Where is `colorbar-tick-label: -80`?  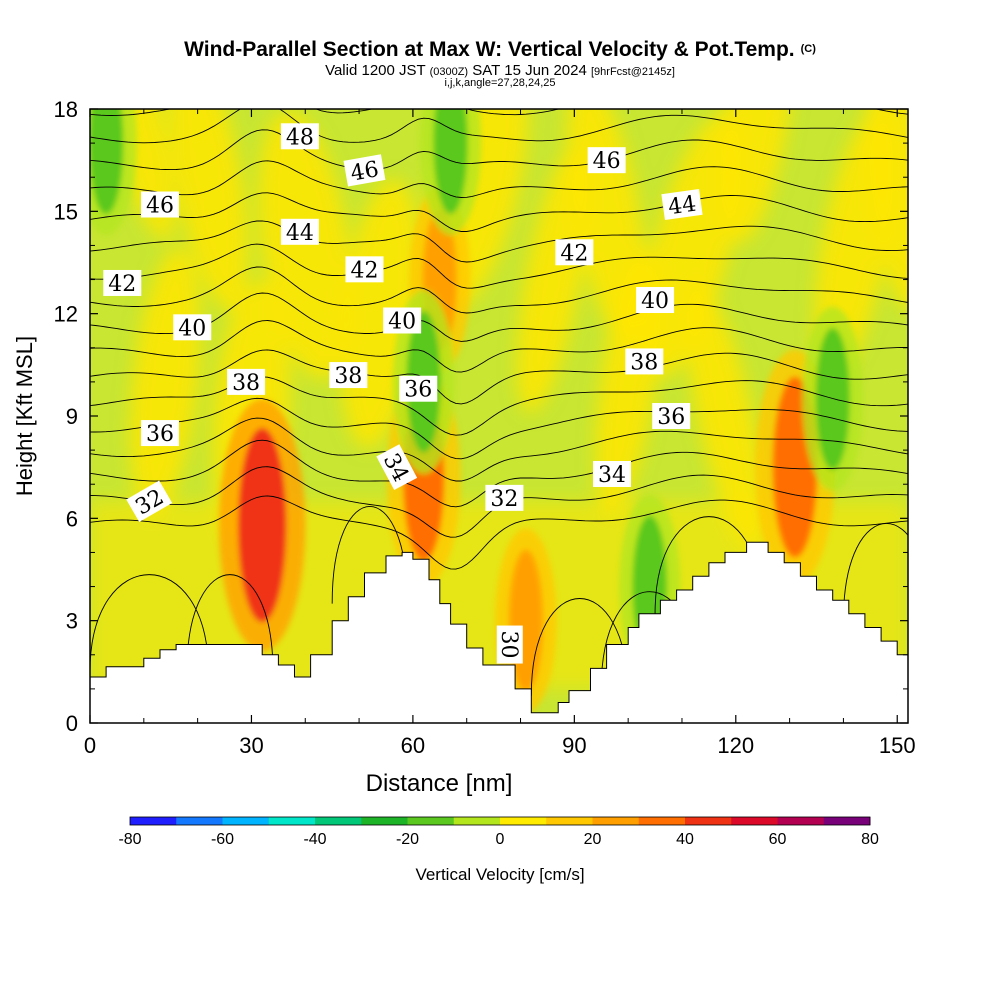
colorbar-tick-label: -80 is located at coordinates (129, 839).